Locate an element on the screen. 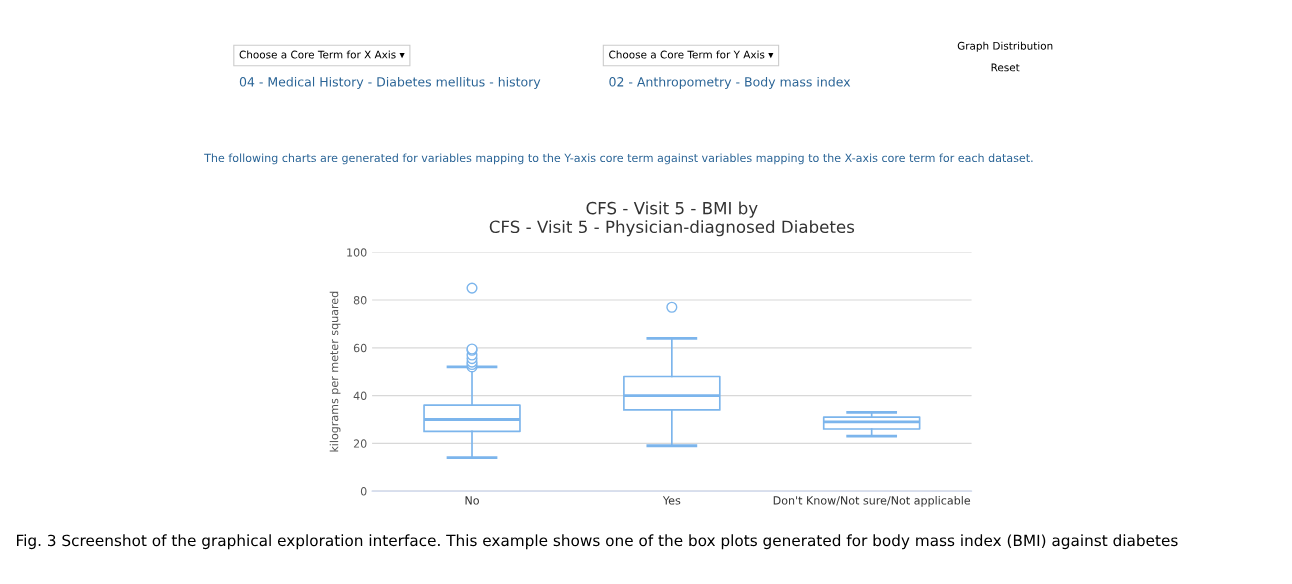 The width and height of the screenshot is (1292, 584). text: 02 - Anthropometry - Body mass index is located at coordinates (730, 82).